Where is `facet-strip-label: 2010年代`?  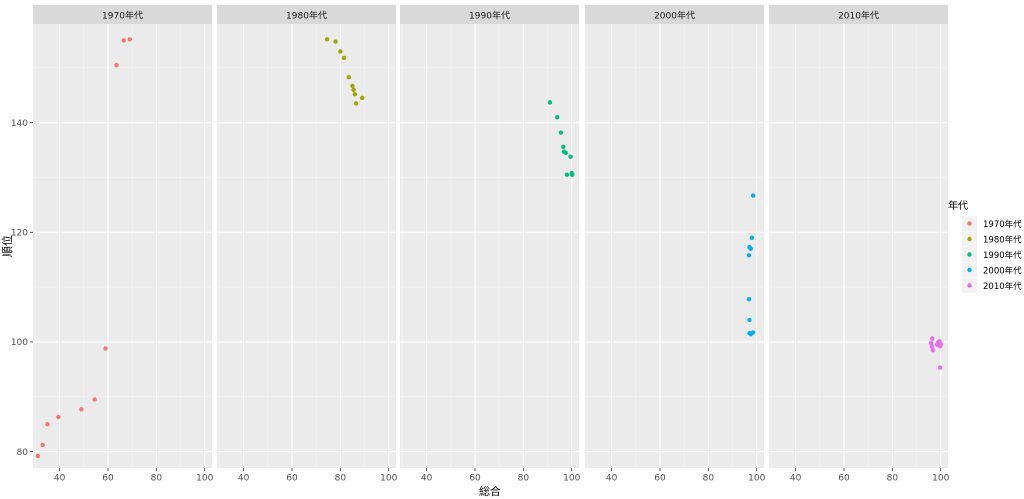 facet-strip-label: 2010年代 is located at coordinates (858, 16).